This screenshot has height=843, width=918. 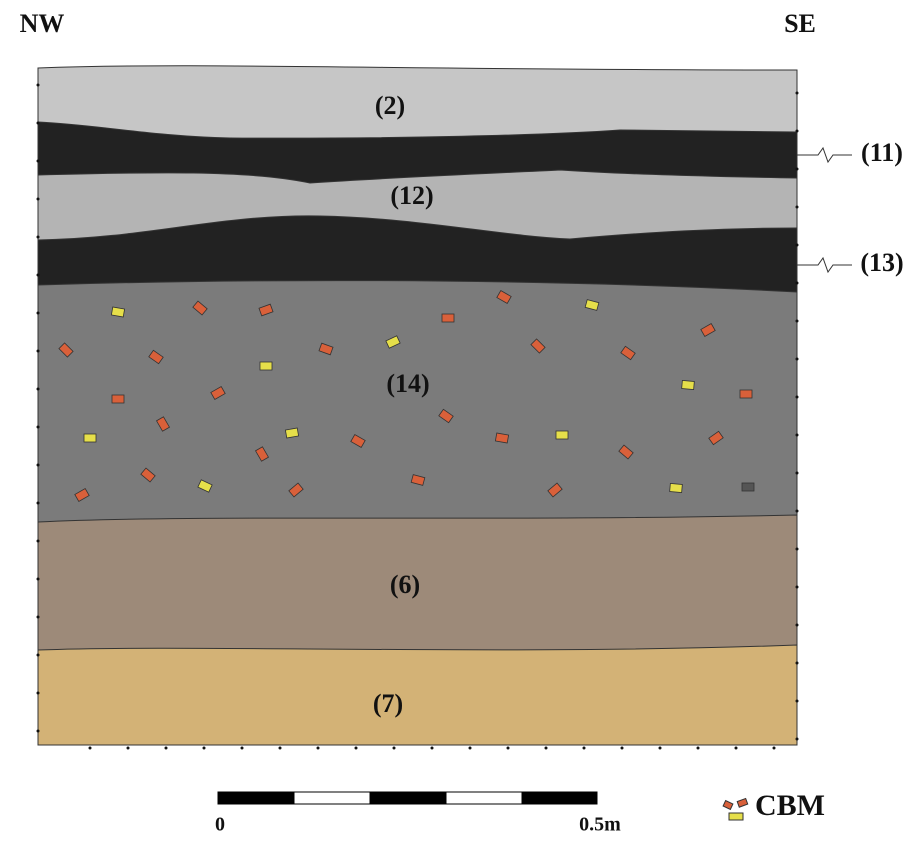 What do you see at coordinates (405, 584) in the screenshot?
I see `layer-label: (6)` at bounding box center [405, 584].